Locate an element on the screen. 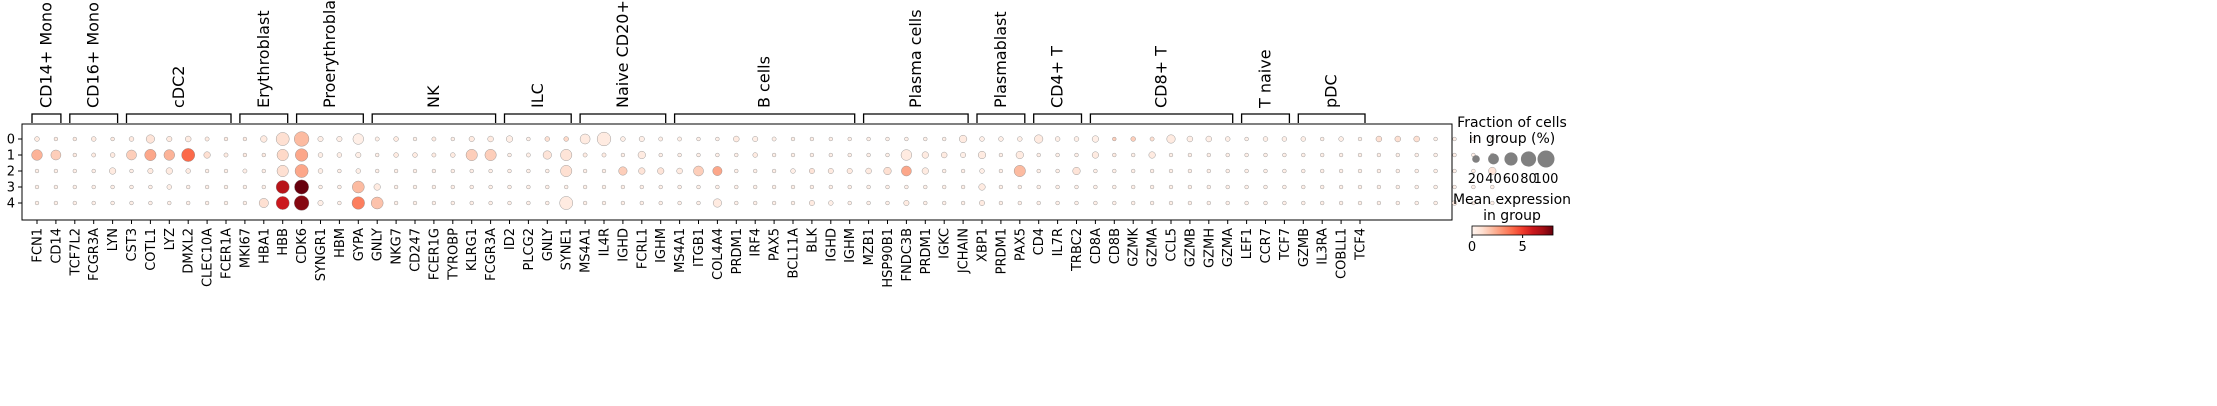  colorbar-tick-label: 5 is located at coordinates (1522, 247).